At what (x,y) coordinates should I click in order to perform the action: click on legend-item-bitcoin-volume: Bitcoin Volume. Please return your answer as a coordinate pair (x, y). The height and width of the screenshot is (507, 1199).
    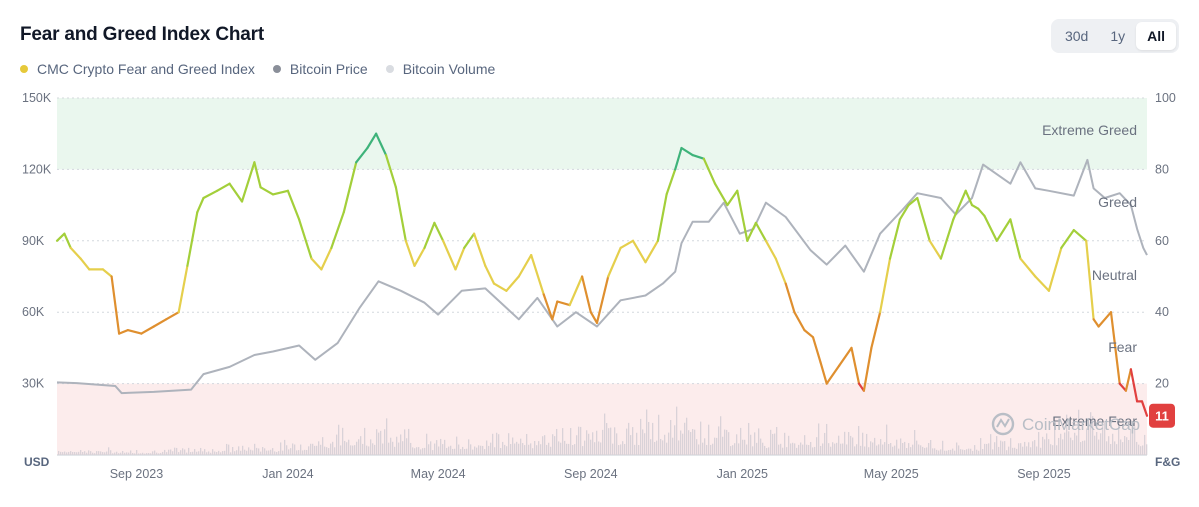
    Looking at the image, I should click on (440, 69).